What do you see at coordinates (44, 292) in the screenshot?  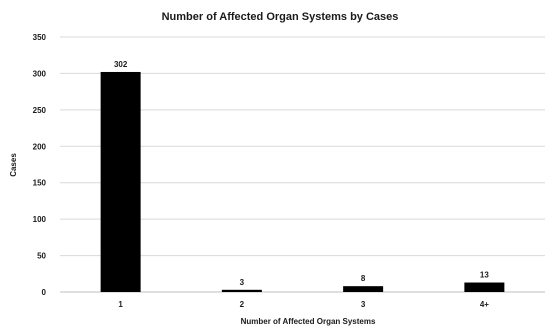 I see `y-tick-label: 0` at bounding box center [44, 292].